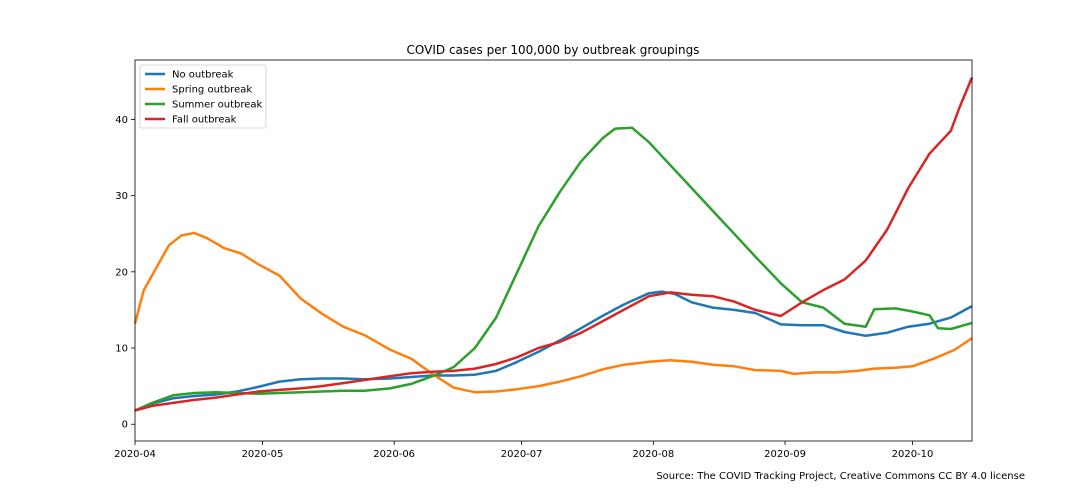  What do you see at coordinates (212, 90) in the screenshot?
I see `legend-label: Spring outbreak` at bounding box center [212, 90].